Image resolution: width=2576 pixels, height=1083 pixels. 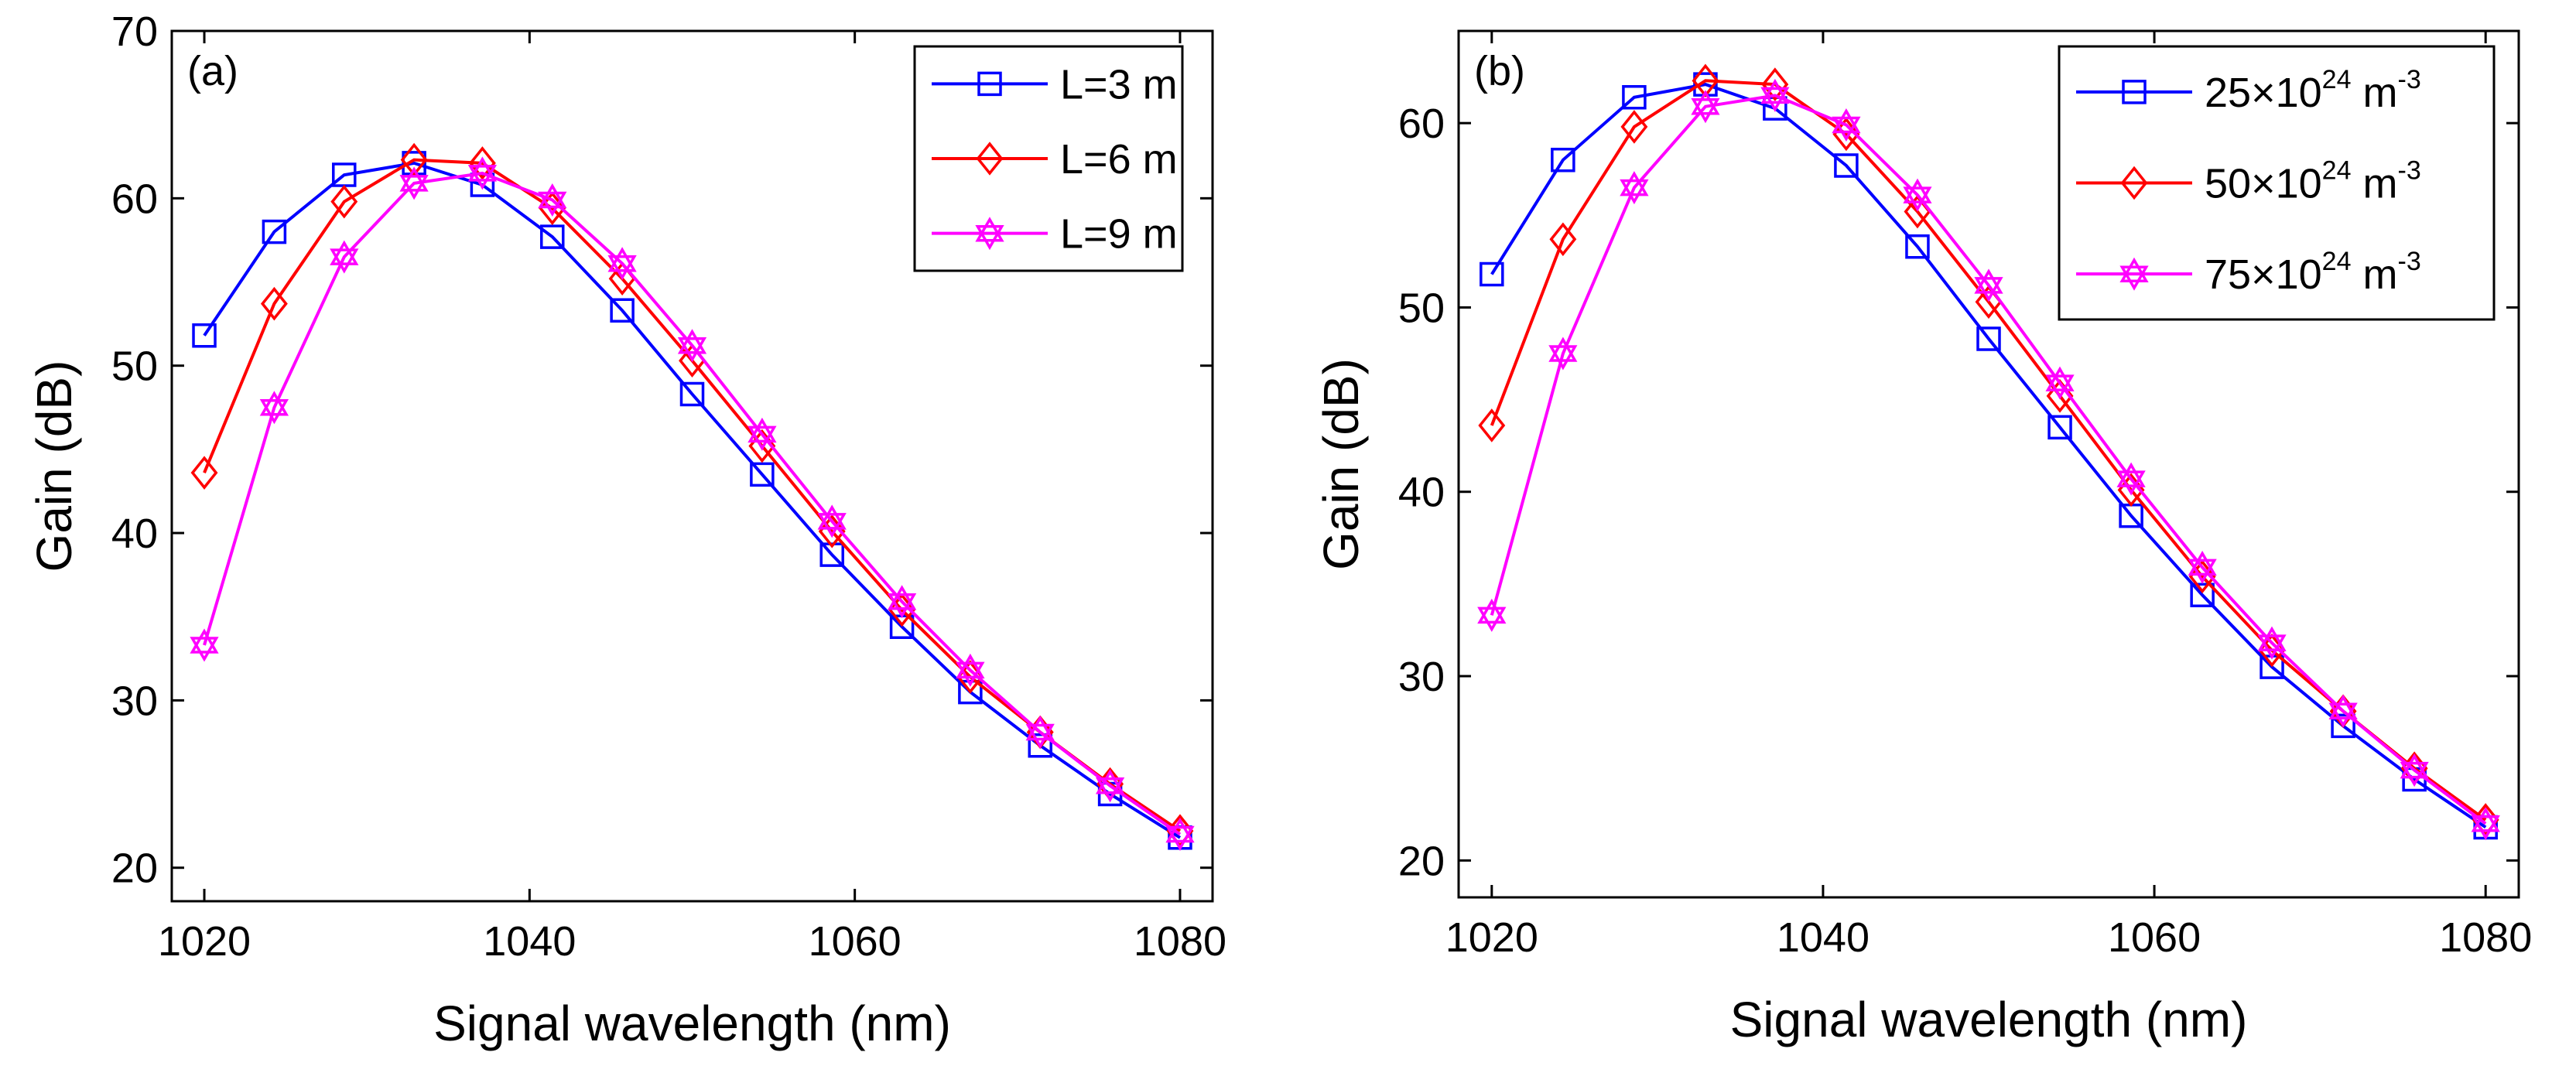 I want to click on y-tick-label: 70, so click(x=135, y=32).